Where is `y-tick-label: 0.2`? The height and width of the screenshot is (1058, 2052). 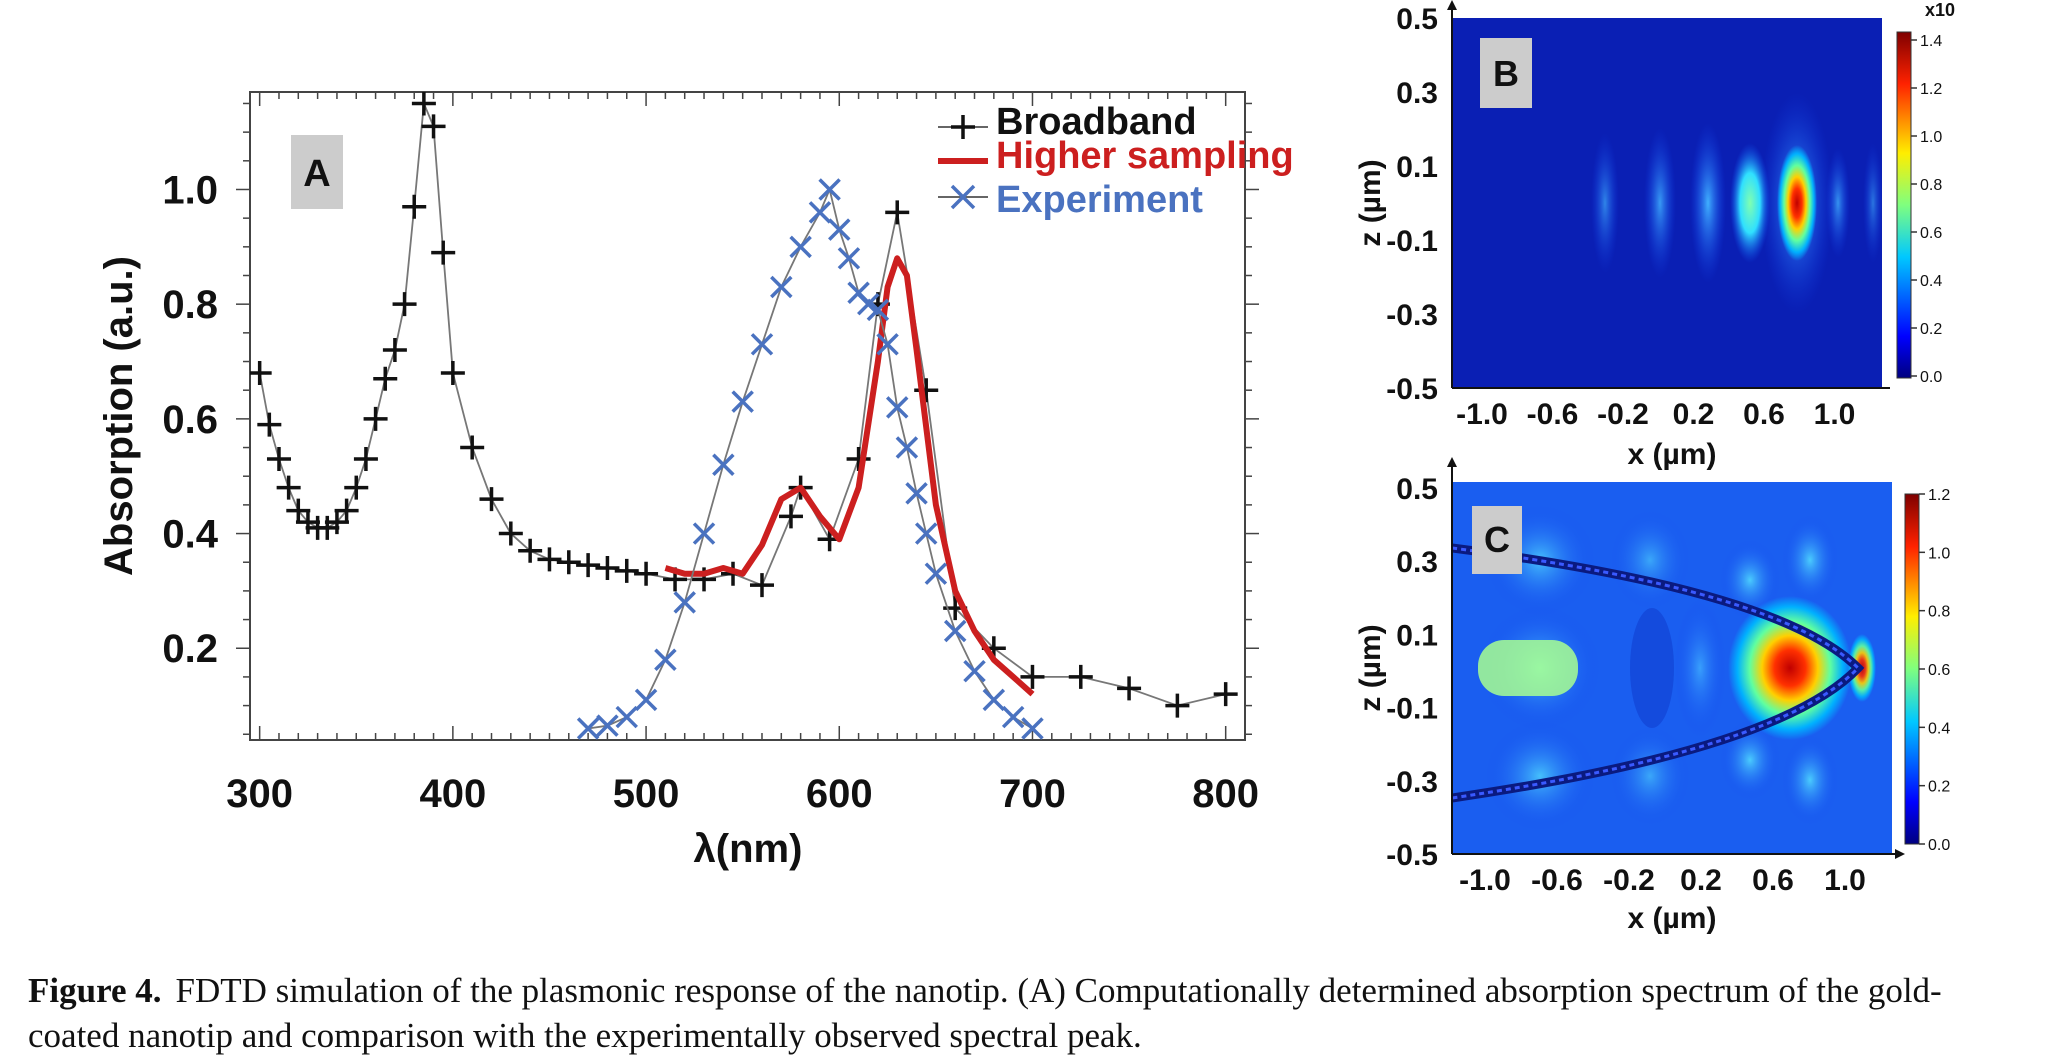 y-tick-label: 0.2 is located at coordinates (190, 649).